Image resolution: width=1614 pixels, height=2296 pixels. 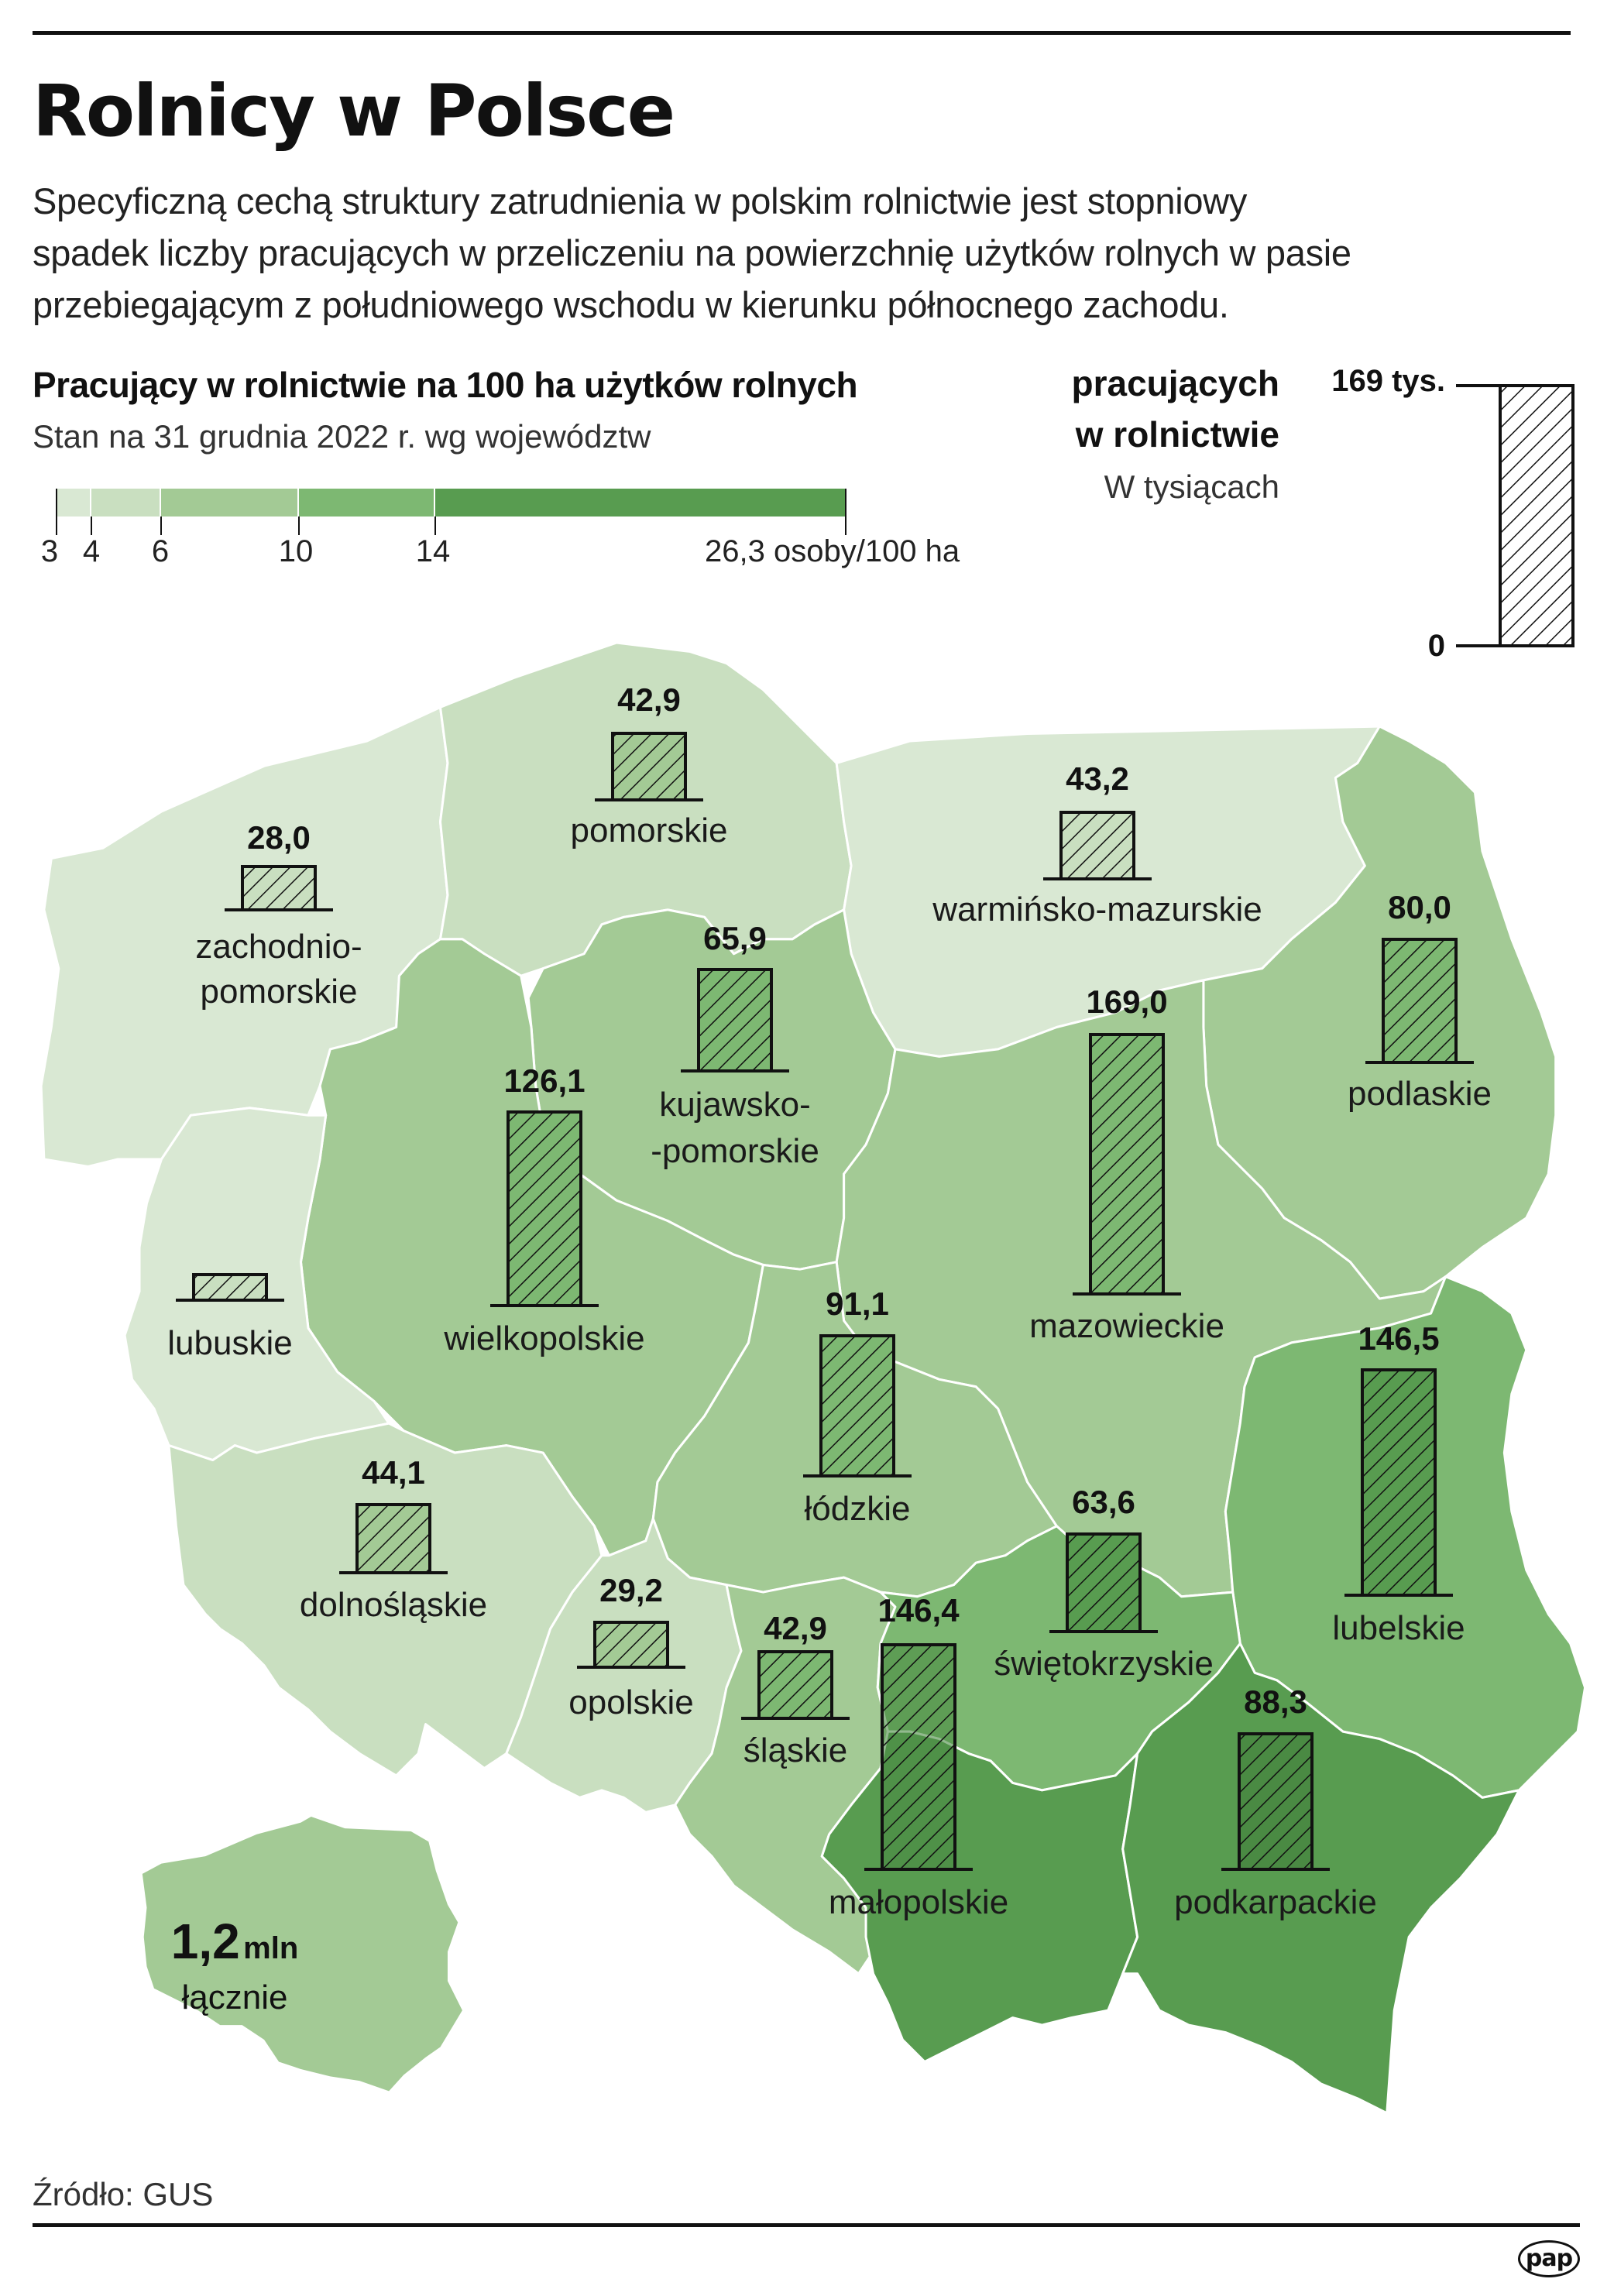 What do you see at coordinates (1103, 1502) in the screenshot?
I see `value-swietokrzyskie: 63,6` at bounding box center [1103, 1502].